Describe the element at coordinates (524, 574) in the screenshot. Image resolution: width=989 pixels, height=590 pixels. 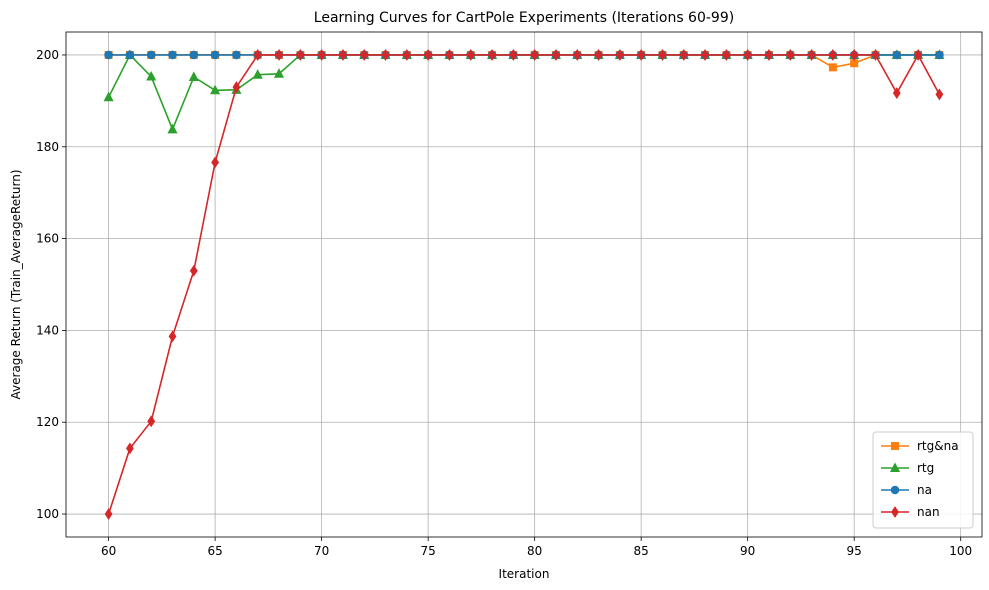
I see `x-axis-label: Iteration` at that location.